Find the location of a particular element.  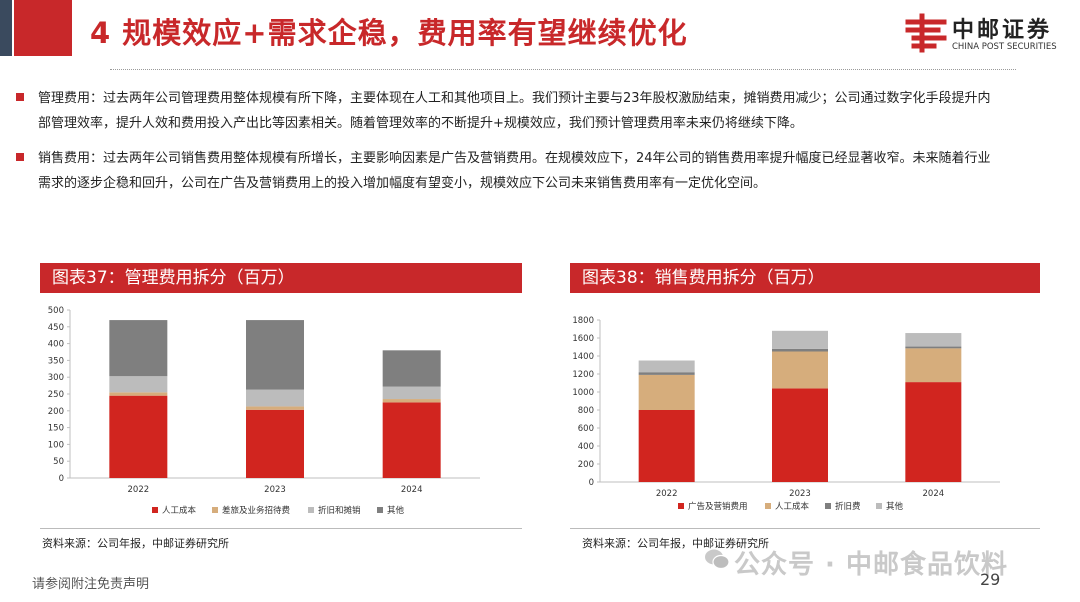

chart-right-title: 图表38：销售费用拆分（百万） is located at coordinates (805, 278).